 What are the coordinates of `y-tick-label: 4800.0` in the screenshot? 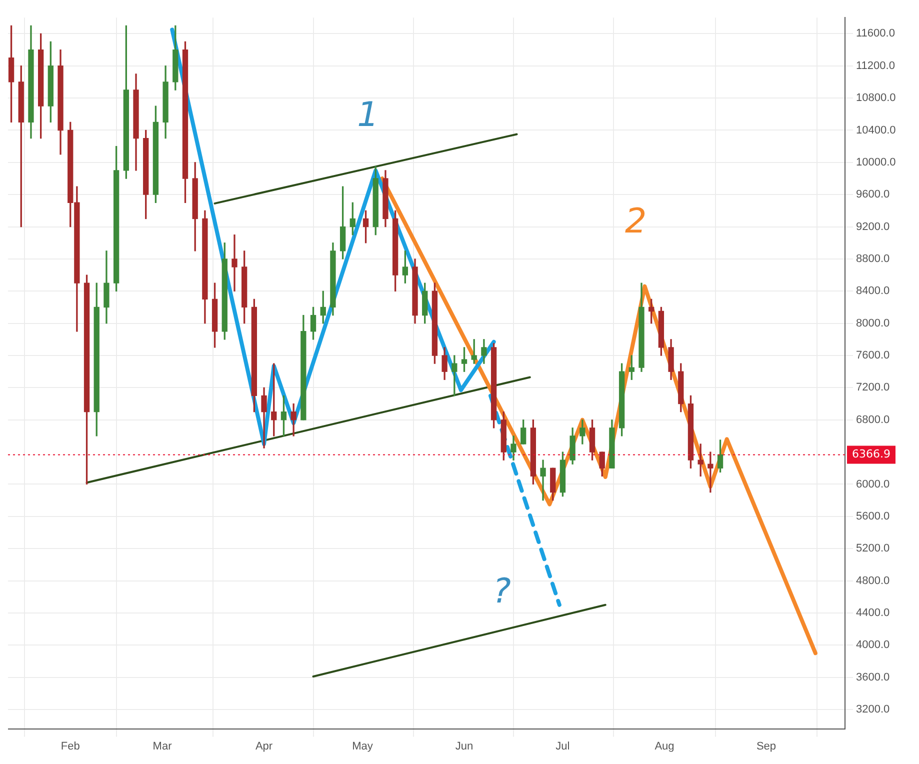 It's located at (873, 580).